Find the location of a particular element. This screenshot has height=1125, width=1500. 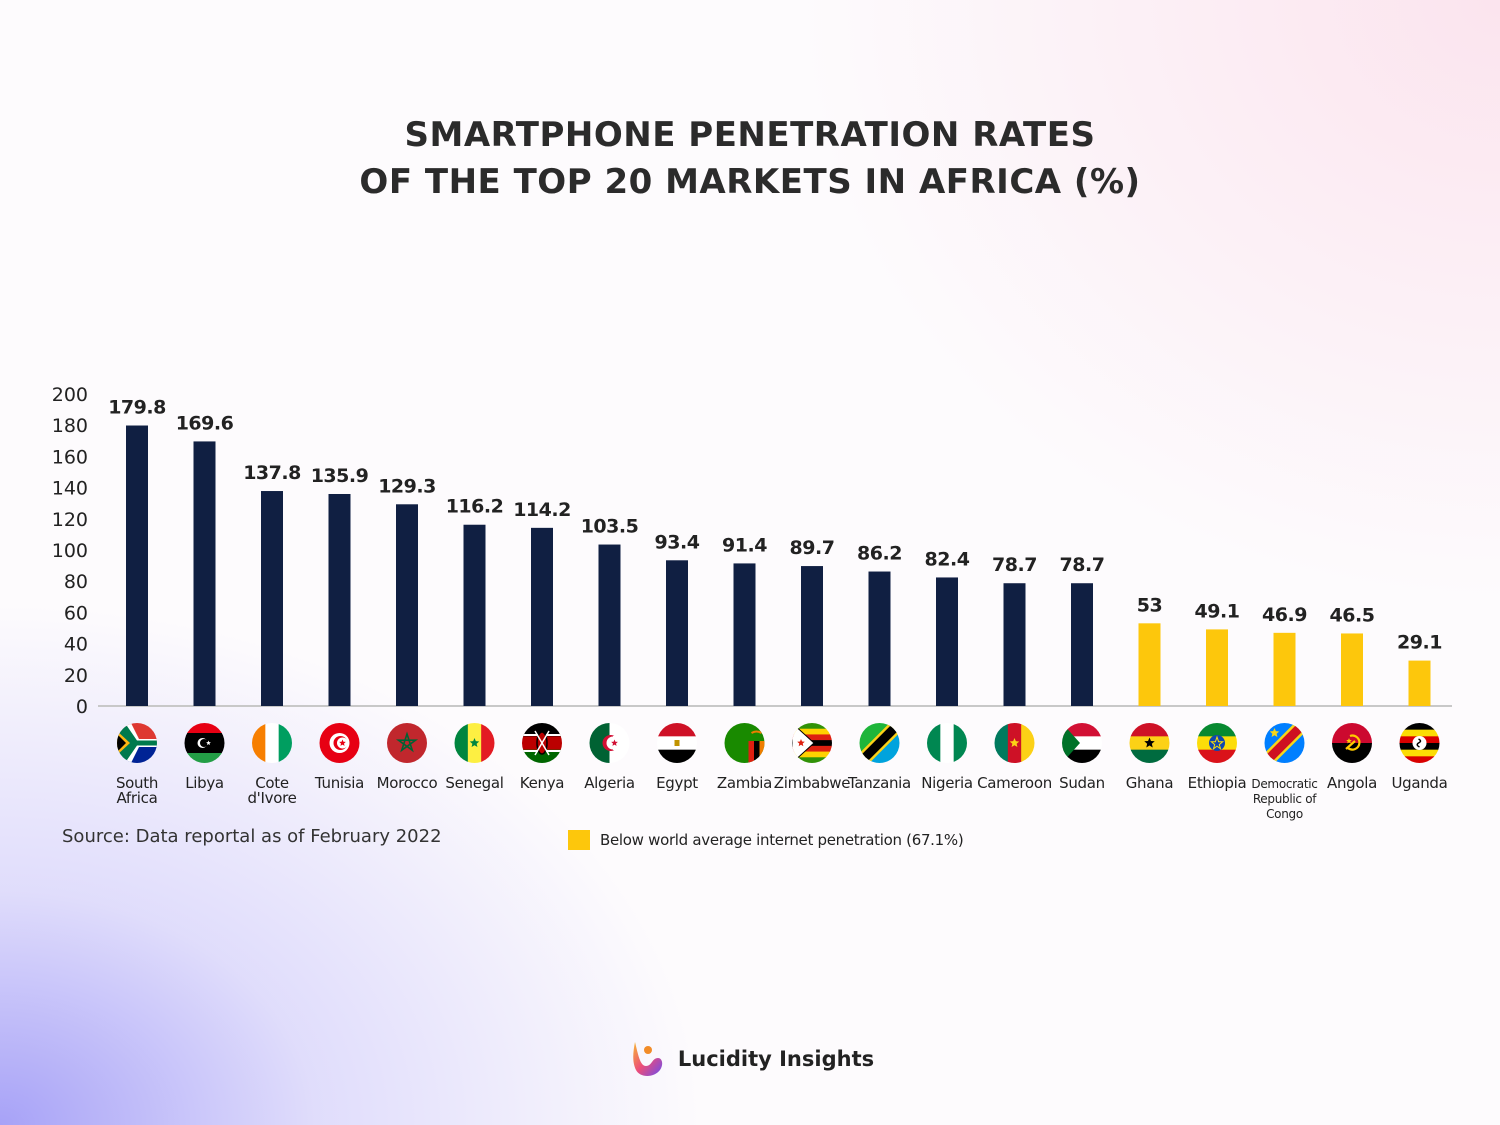

data-label: 169.6 is located at coordinates (205, 423).